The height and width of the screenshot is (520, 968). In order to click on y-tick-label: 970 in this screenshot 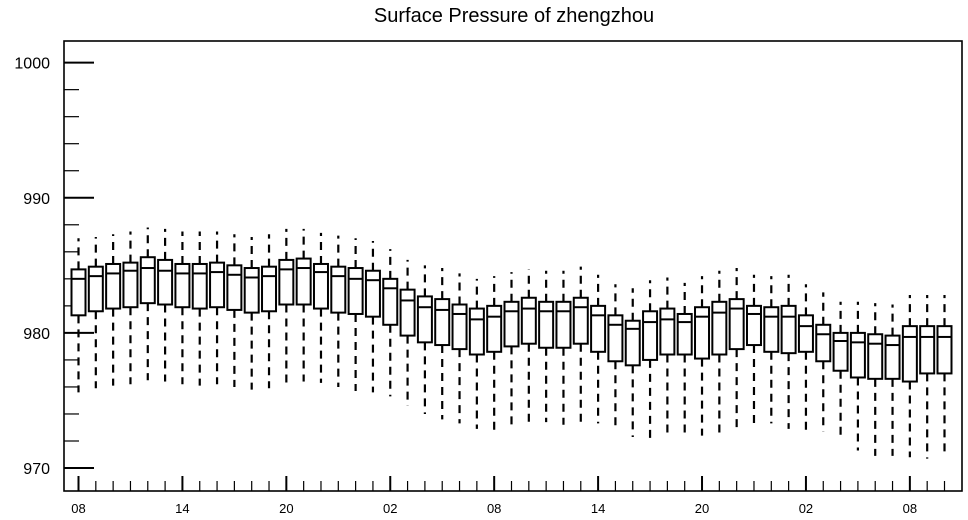, I will do `click(36, 469)`.